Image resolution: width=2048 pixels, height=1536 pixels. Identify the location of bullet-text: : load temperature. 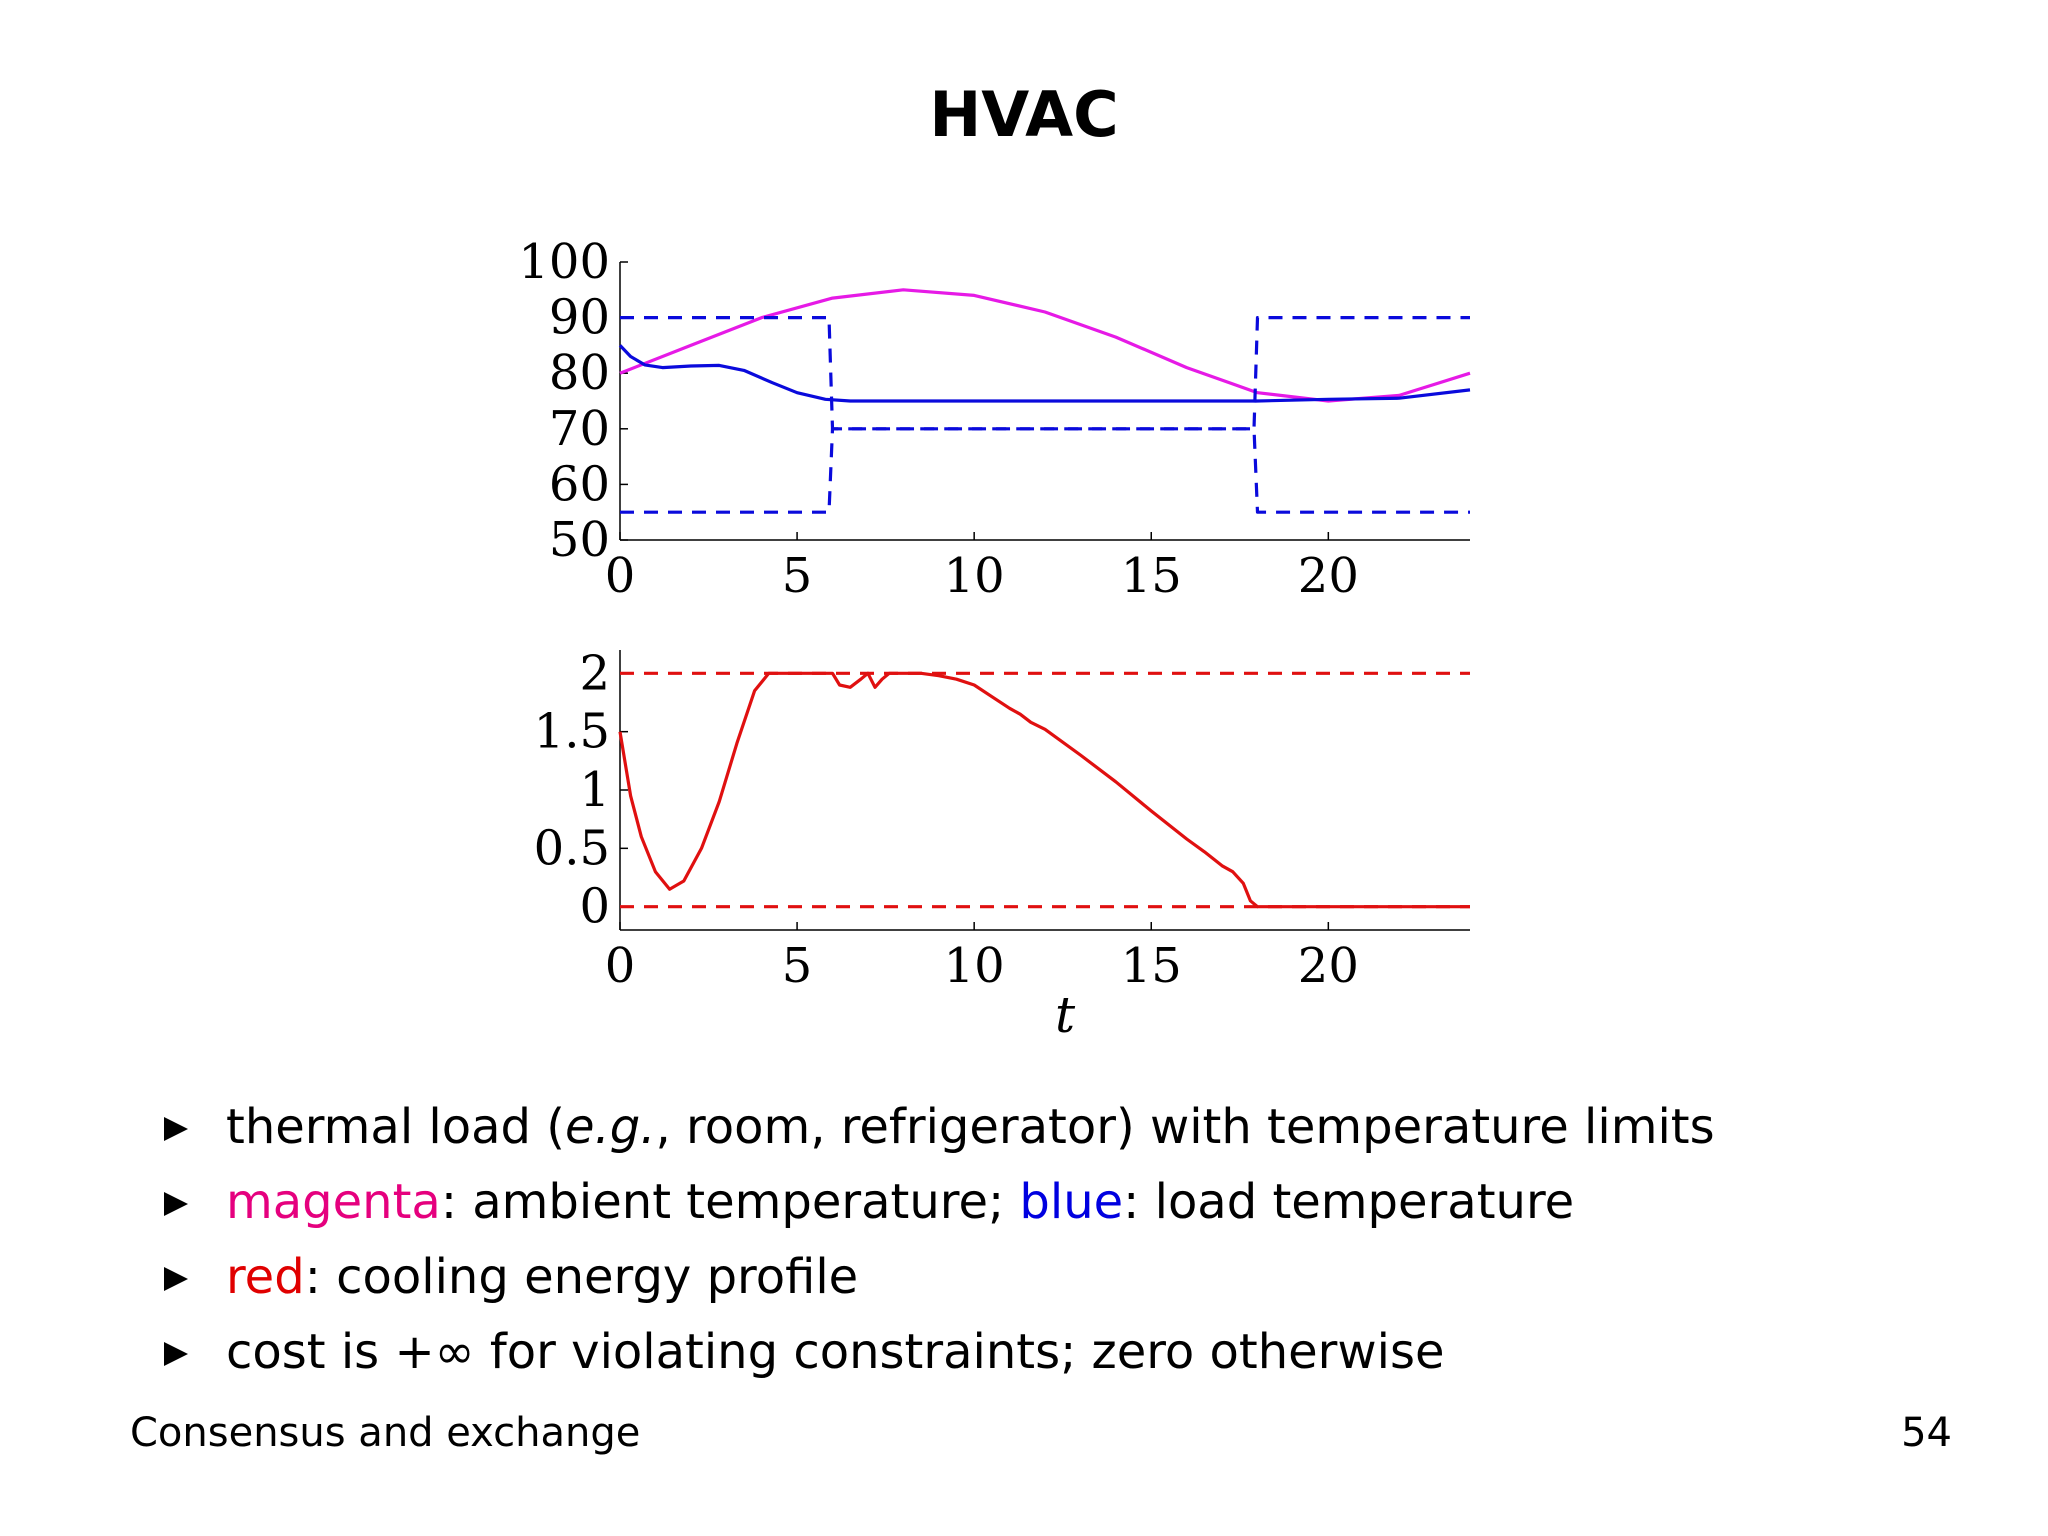
(1349, 1202).